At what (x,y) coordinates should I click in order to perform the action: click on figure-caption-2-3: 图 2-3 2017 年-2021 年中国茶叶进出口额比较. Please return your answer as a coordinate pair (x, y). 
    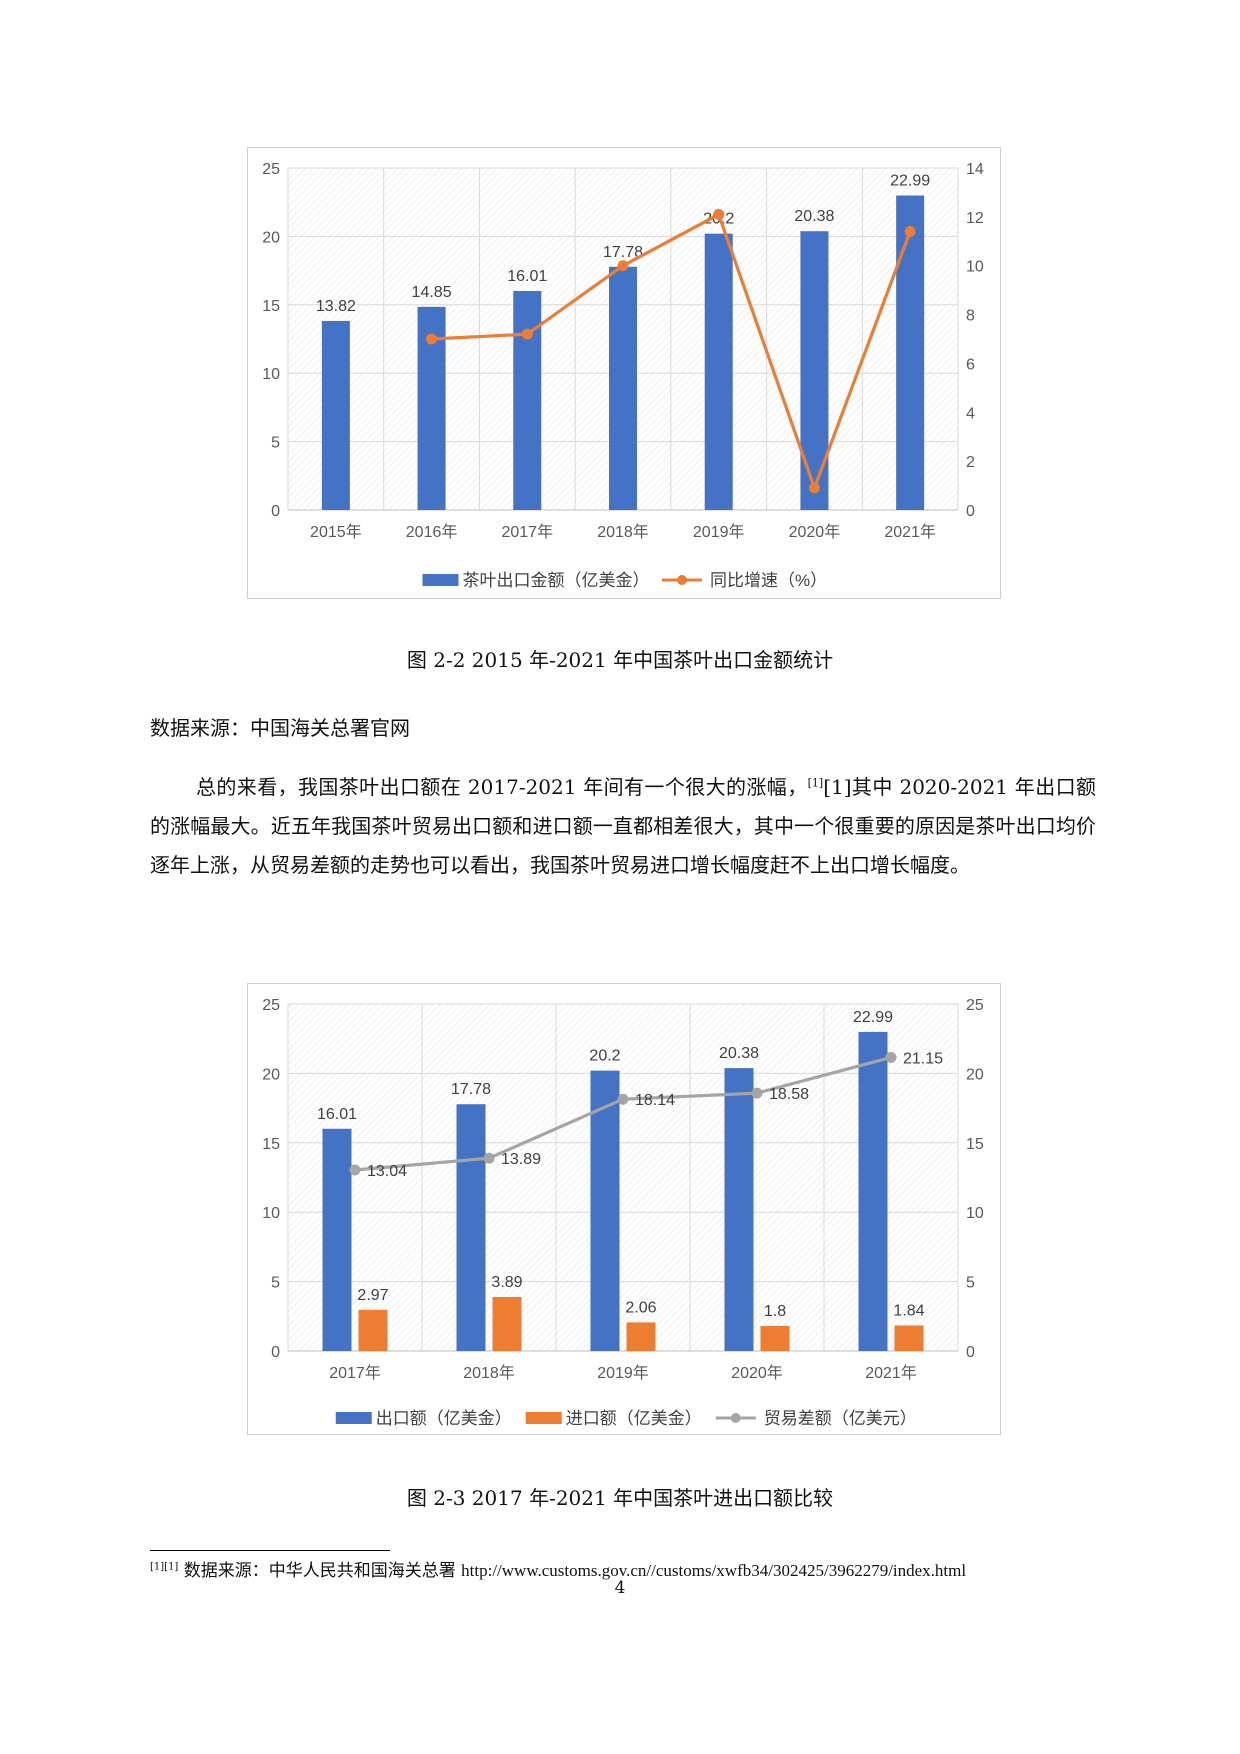
    Looking at the image, I should click on (620, 1498).